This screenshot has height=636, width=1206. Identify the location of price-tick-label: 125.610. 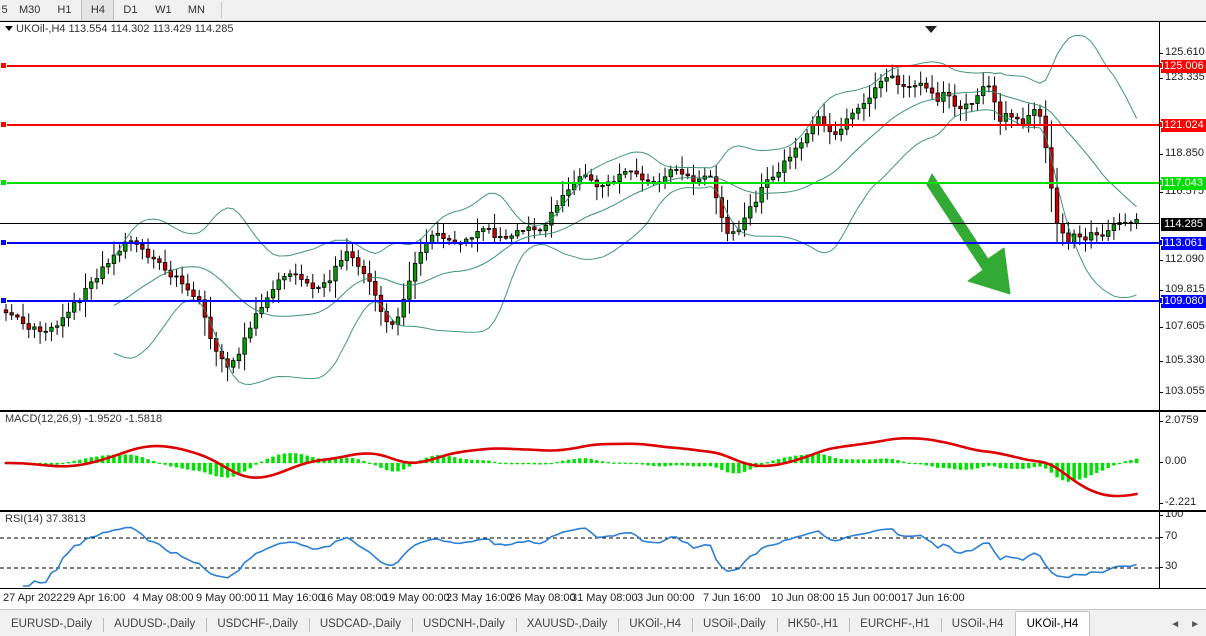
(1185, 52).